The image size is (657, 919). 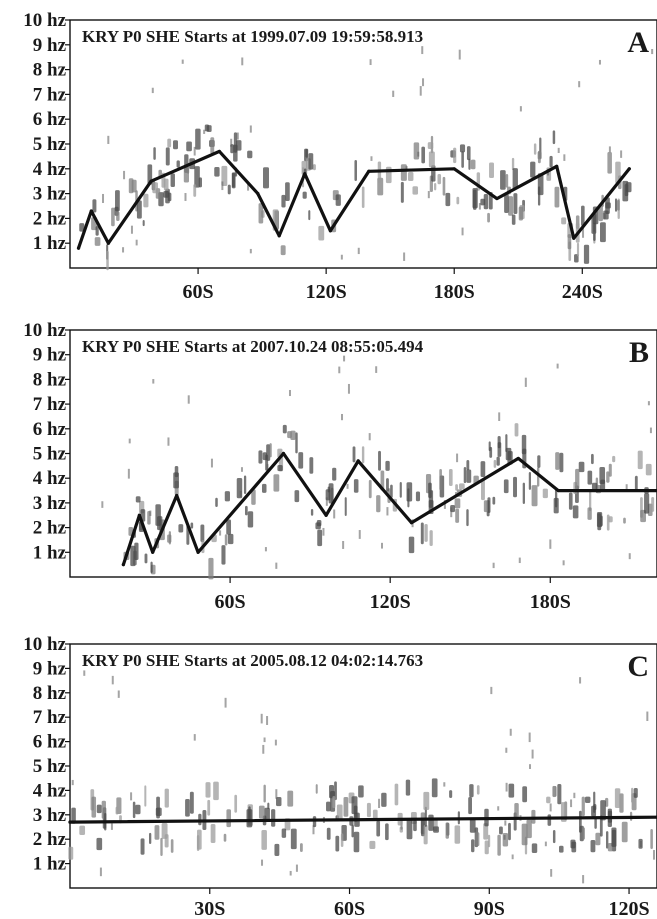 I want to click on x-tick-label: 240S, so click(x=582, y=292).